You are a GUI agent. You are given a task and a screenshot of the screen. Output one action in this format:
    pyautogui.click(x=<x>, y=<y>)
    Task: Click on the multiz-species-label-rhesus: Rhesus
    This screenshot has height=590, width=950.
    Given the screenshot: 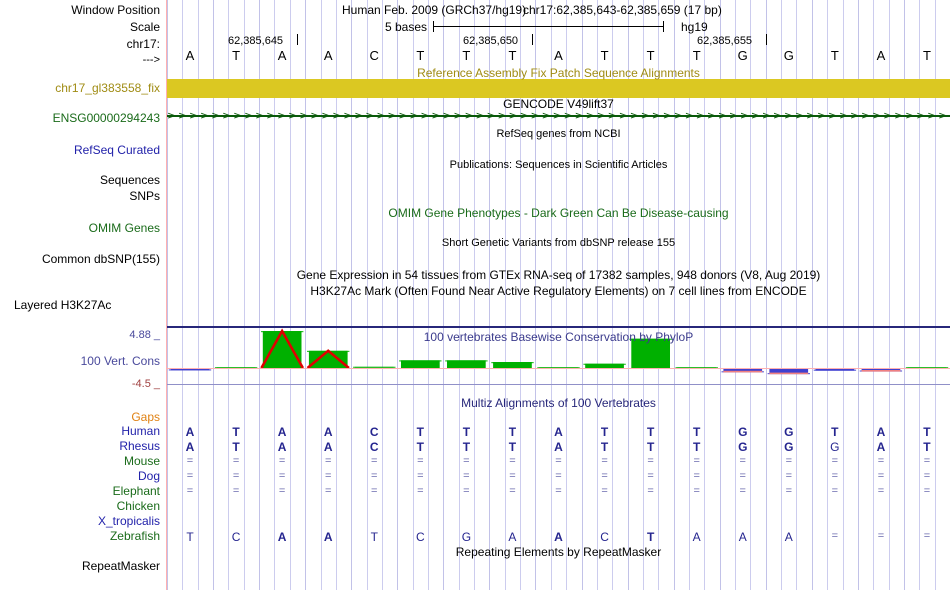 What is the action you would take?
    pyautogui.click(x=139, y=446)
    